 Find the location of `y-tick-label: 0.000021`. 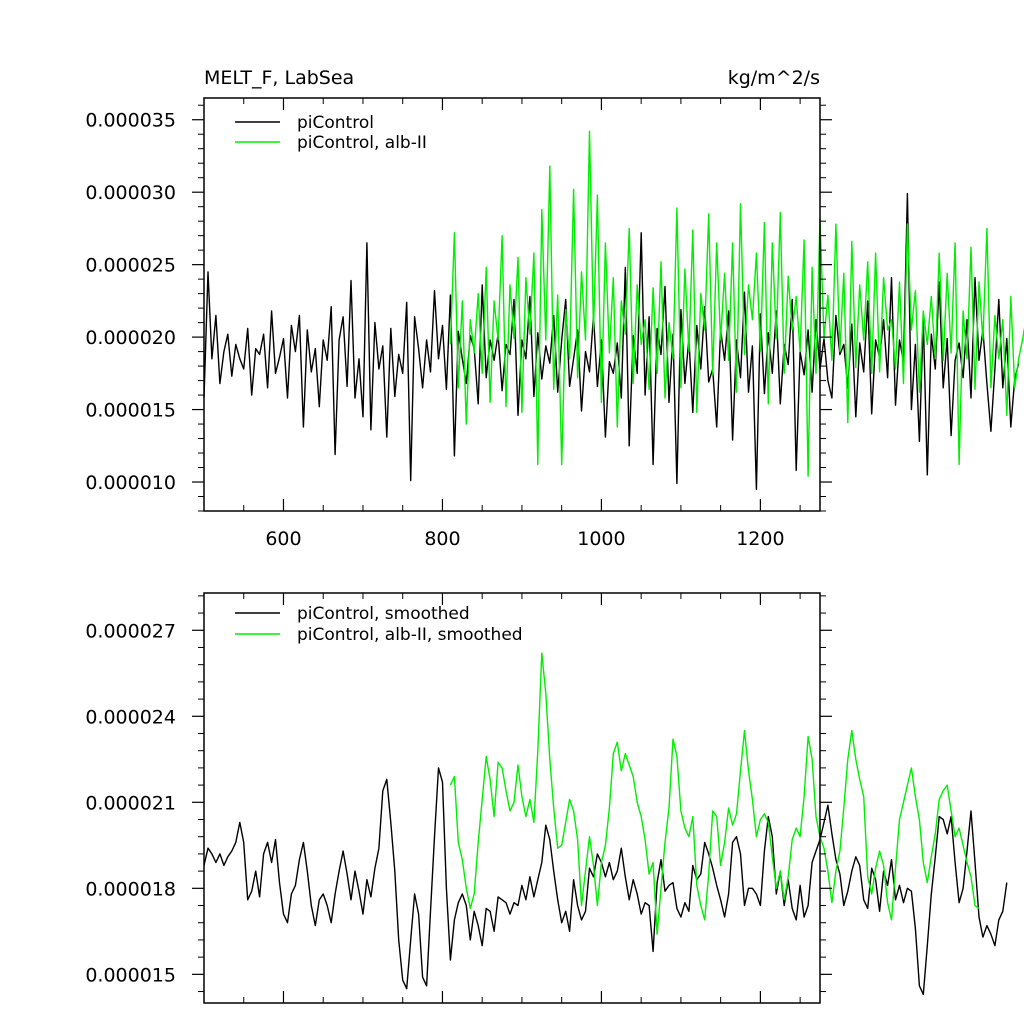

y-tick-label: 0.000021 is located at coordinates (130, 803).